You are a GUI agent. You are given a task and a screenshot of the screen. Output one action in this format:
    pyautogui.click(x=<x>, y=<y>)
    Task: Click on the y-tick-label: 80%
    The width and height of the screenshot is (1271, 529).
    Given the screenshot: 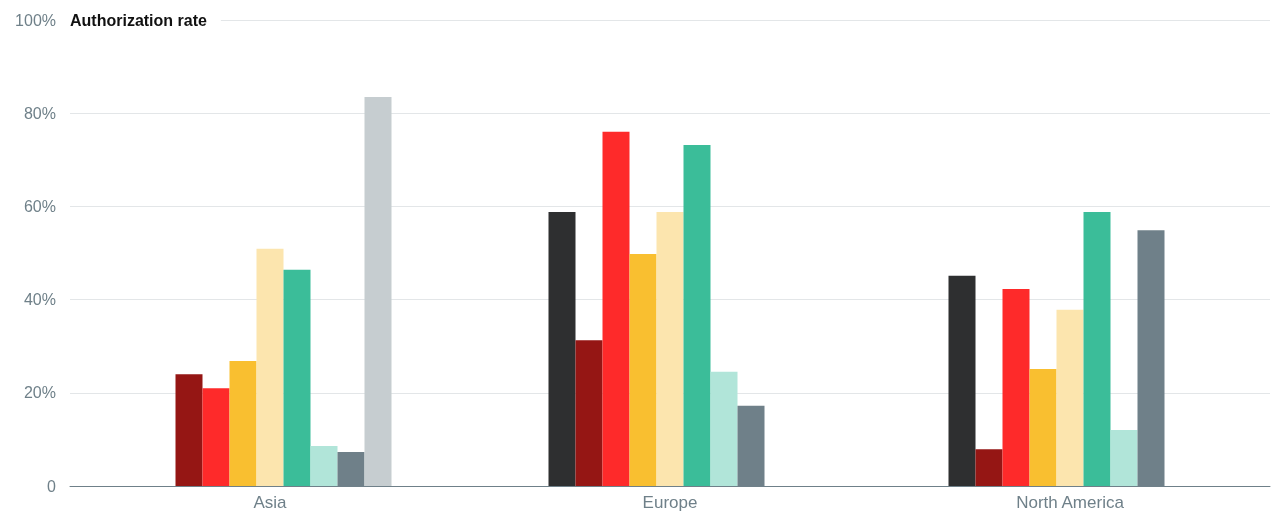 What is the action you would take?
    pyautogui.click(x=39, y=113)
    